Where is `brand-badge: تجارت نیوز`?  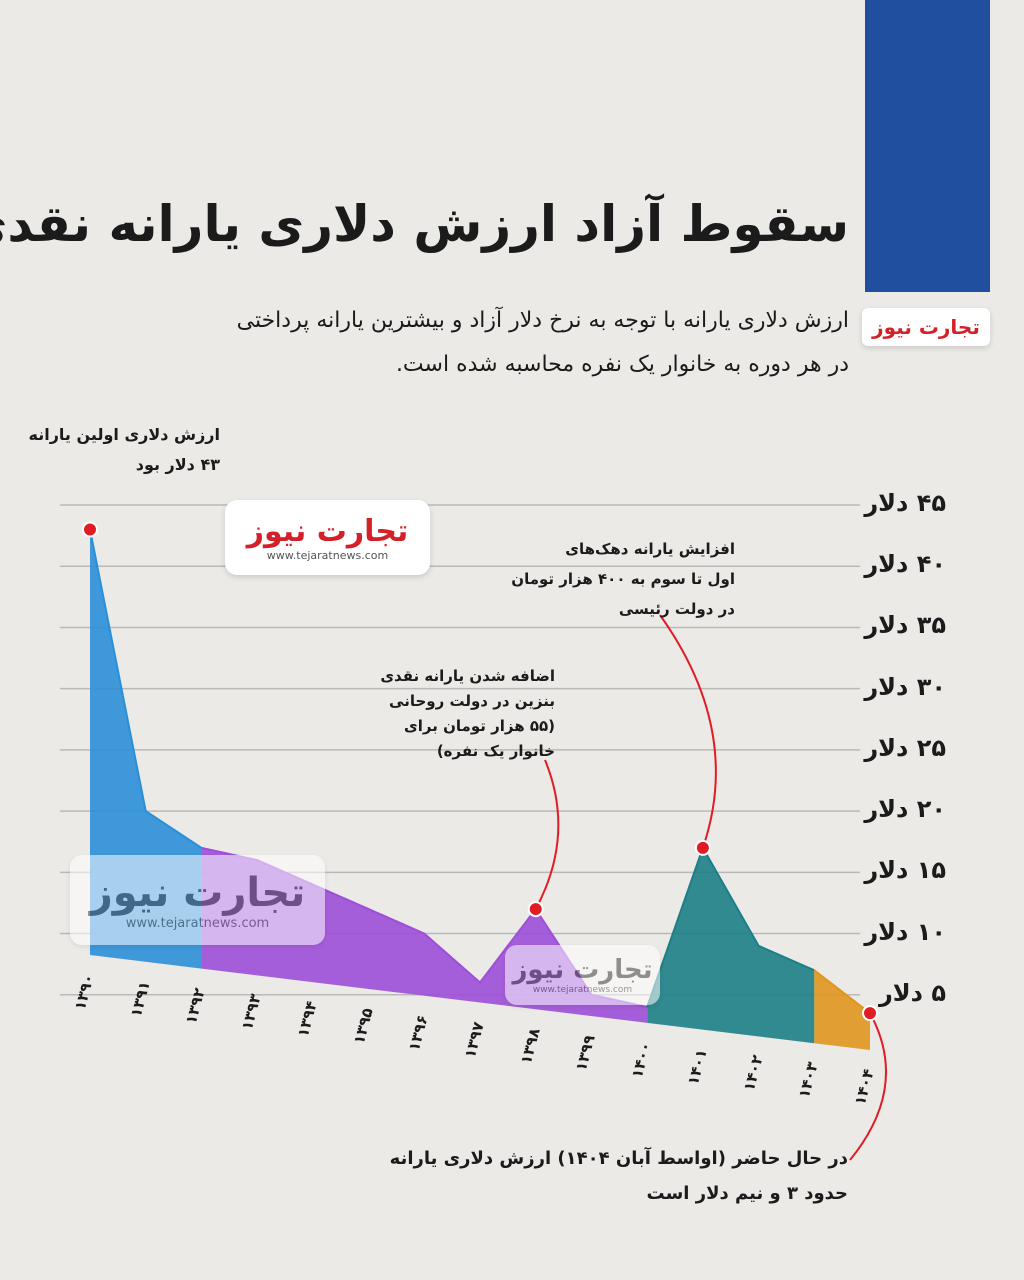 brand-badge: تجارت نیوز is located at coordinates (926, 327).